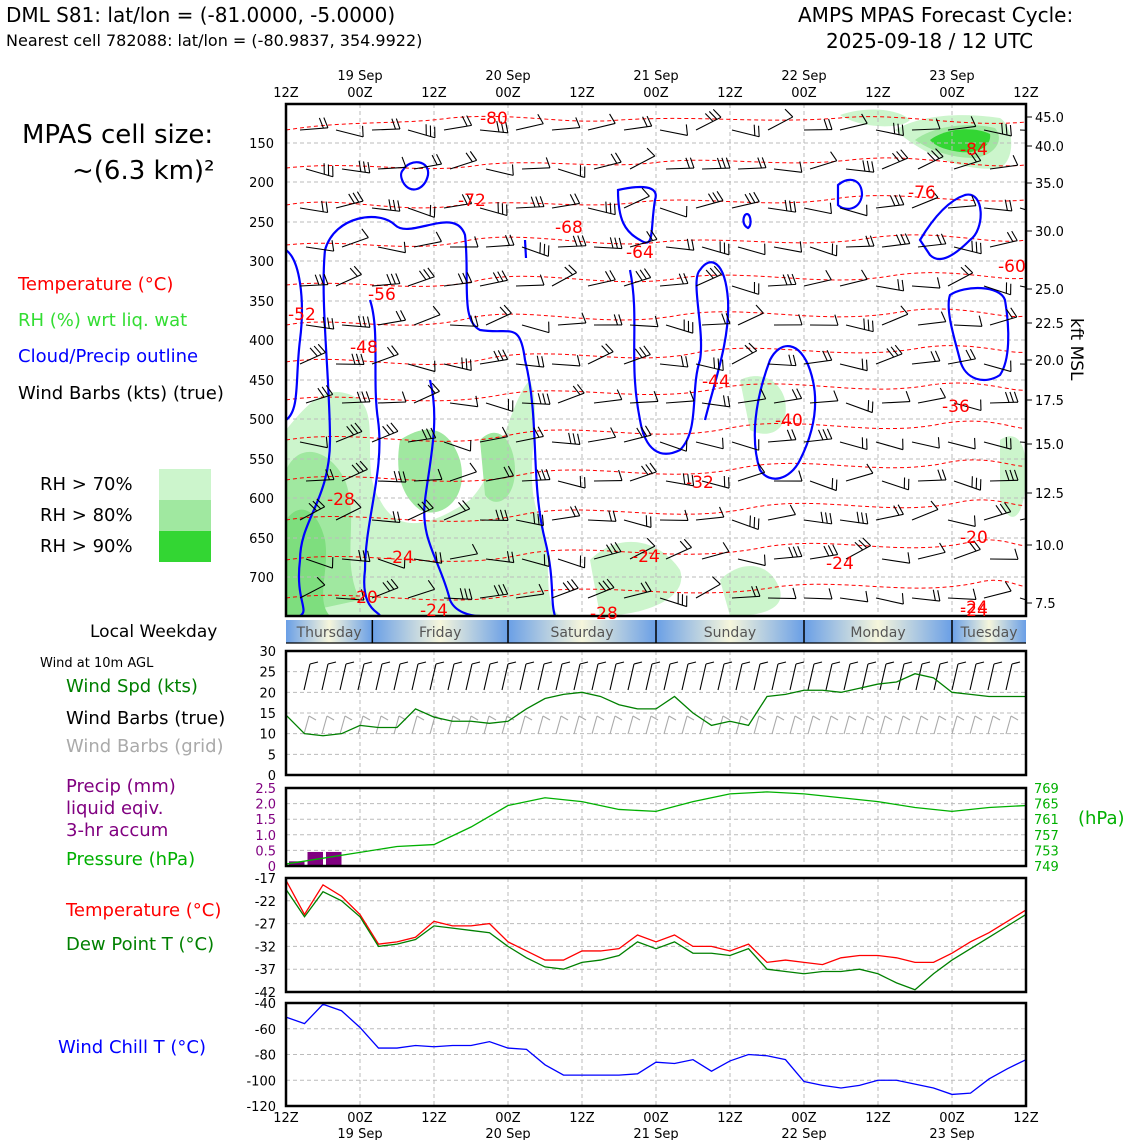  I want to click on wind-panel-ytick: 30, so click(267, 652).